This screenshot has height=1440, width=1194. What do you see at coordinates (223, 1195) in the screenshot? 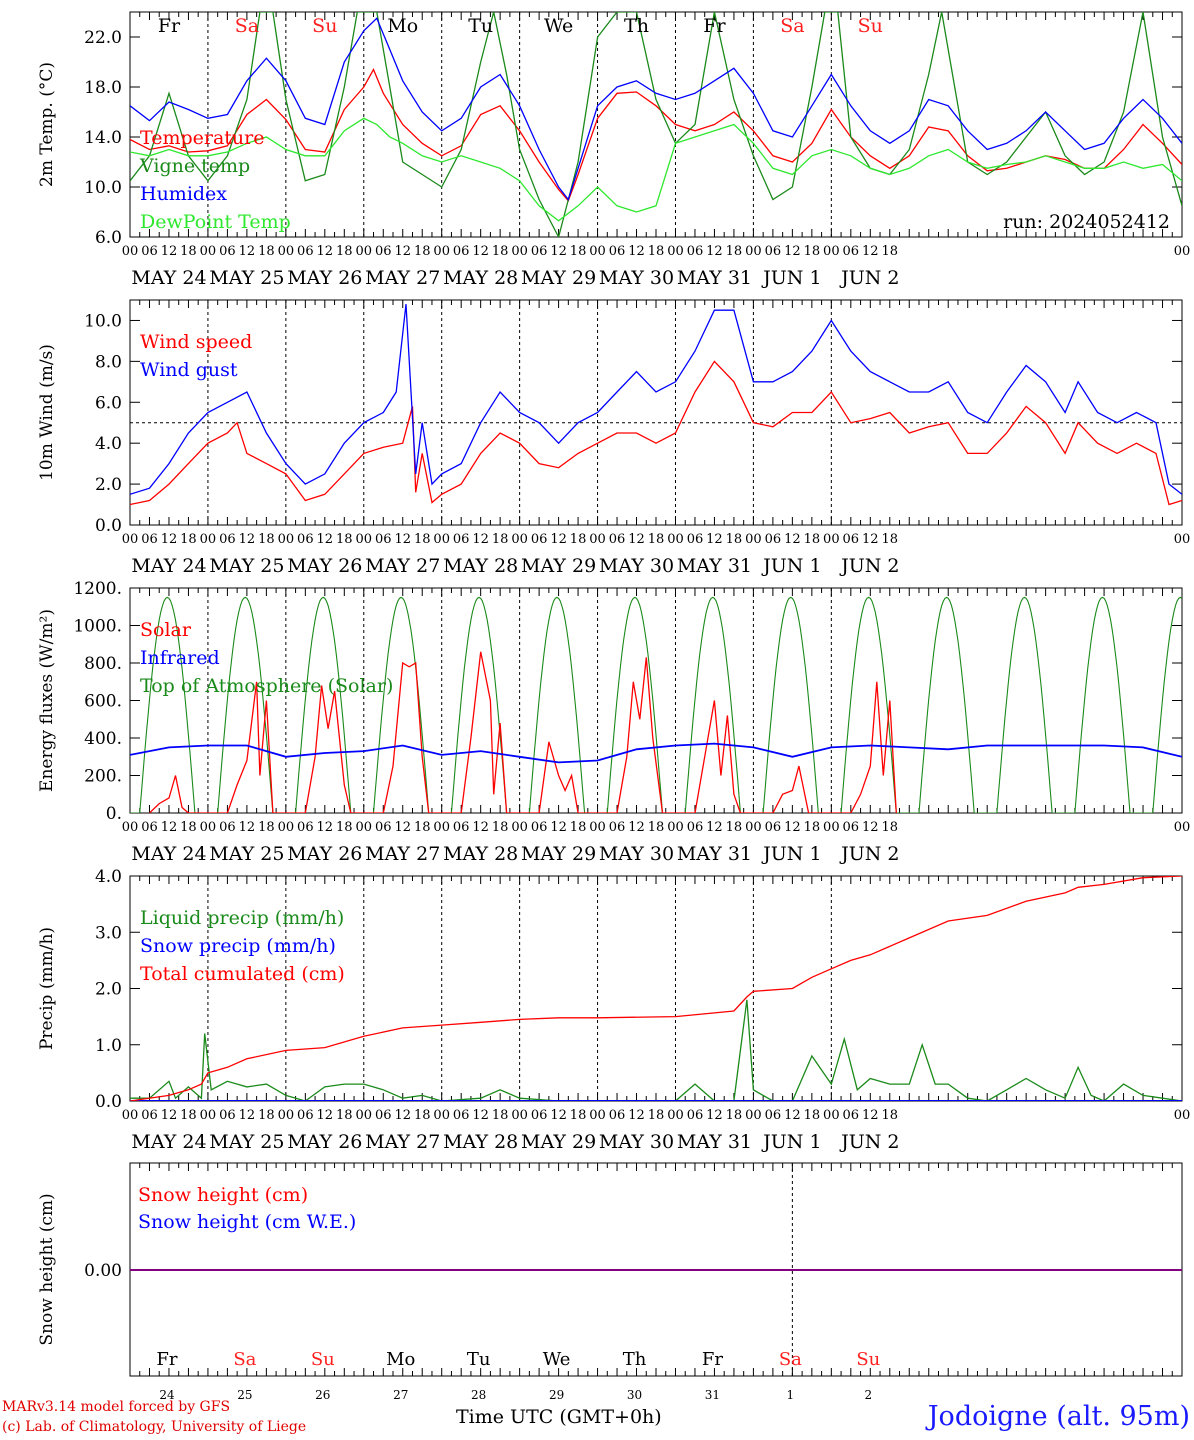
I see `legend-entry: Snow height (cm)` at bounding box center [223, 1195].